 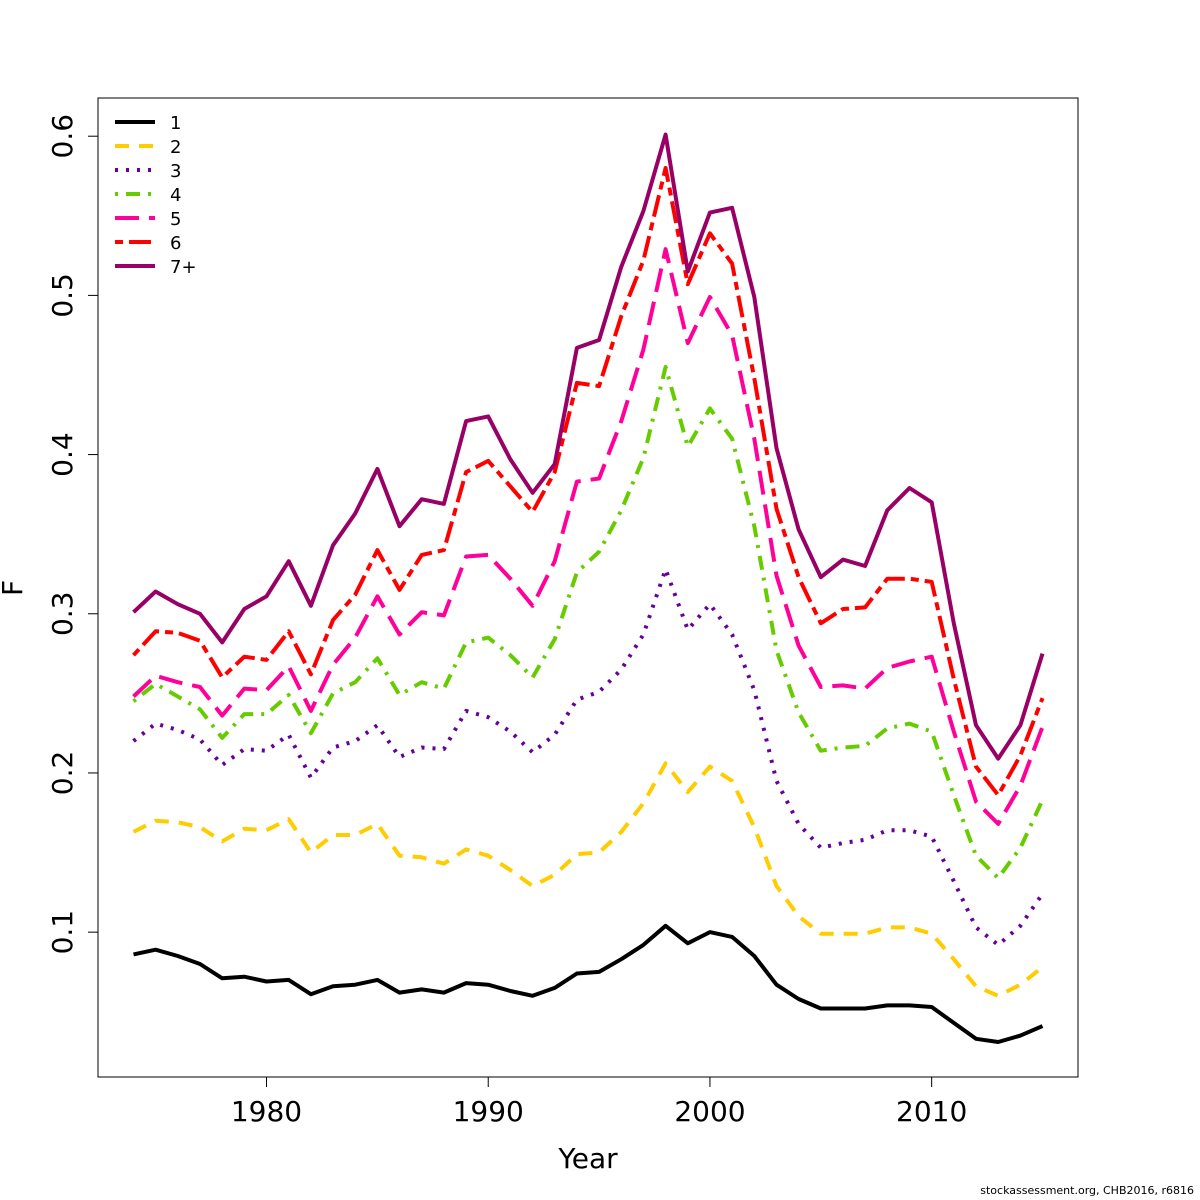 What do you see at coordinates (62, 295) in the screenshot?
I see `y-tick-label: 0.5` at bounding box center [62, 295].